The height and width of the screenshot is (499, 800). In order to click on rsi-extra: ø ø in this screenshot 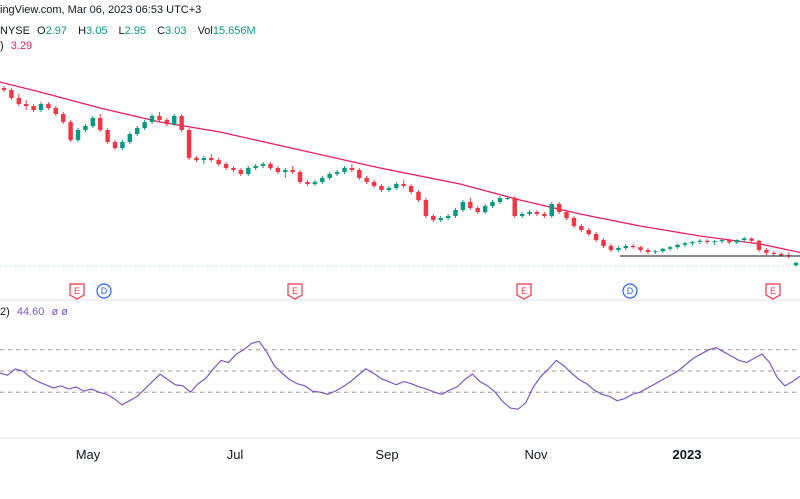, I will do `click(59, 312)`.